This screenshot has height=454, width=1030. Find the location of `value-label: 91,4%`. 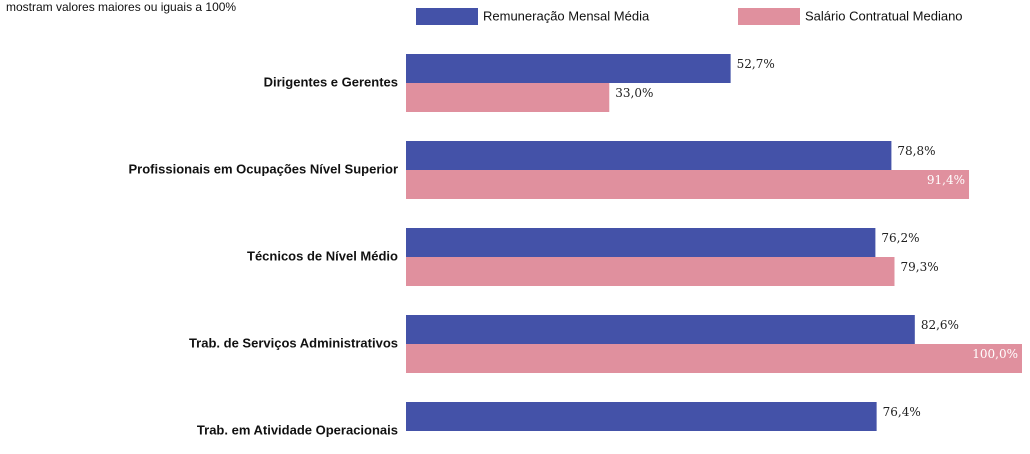

value-label: 91,4% is located at coordinates (946, 180).